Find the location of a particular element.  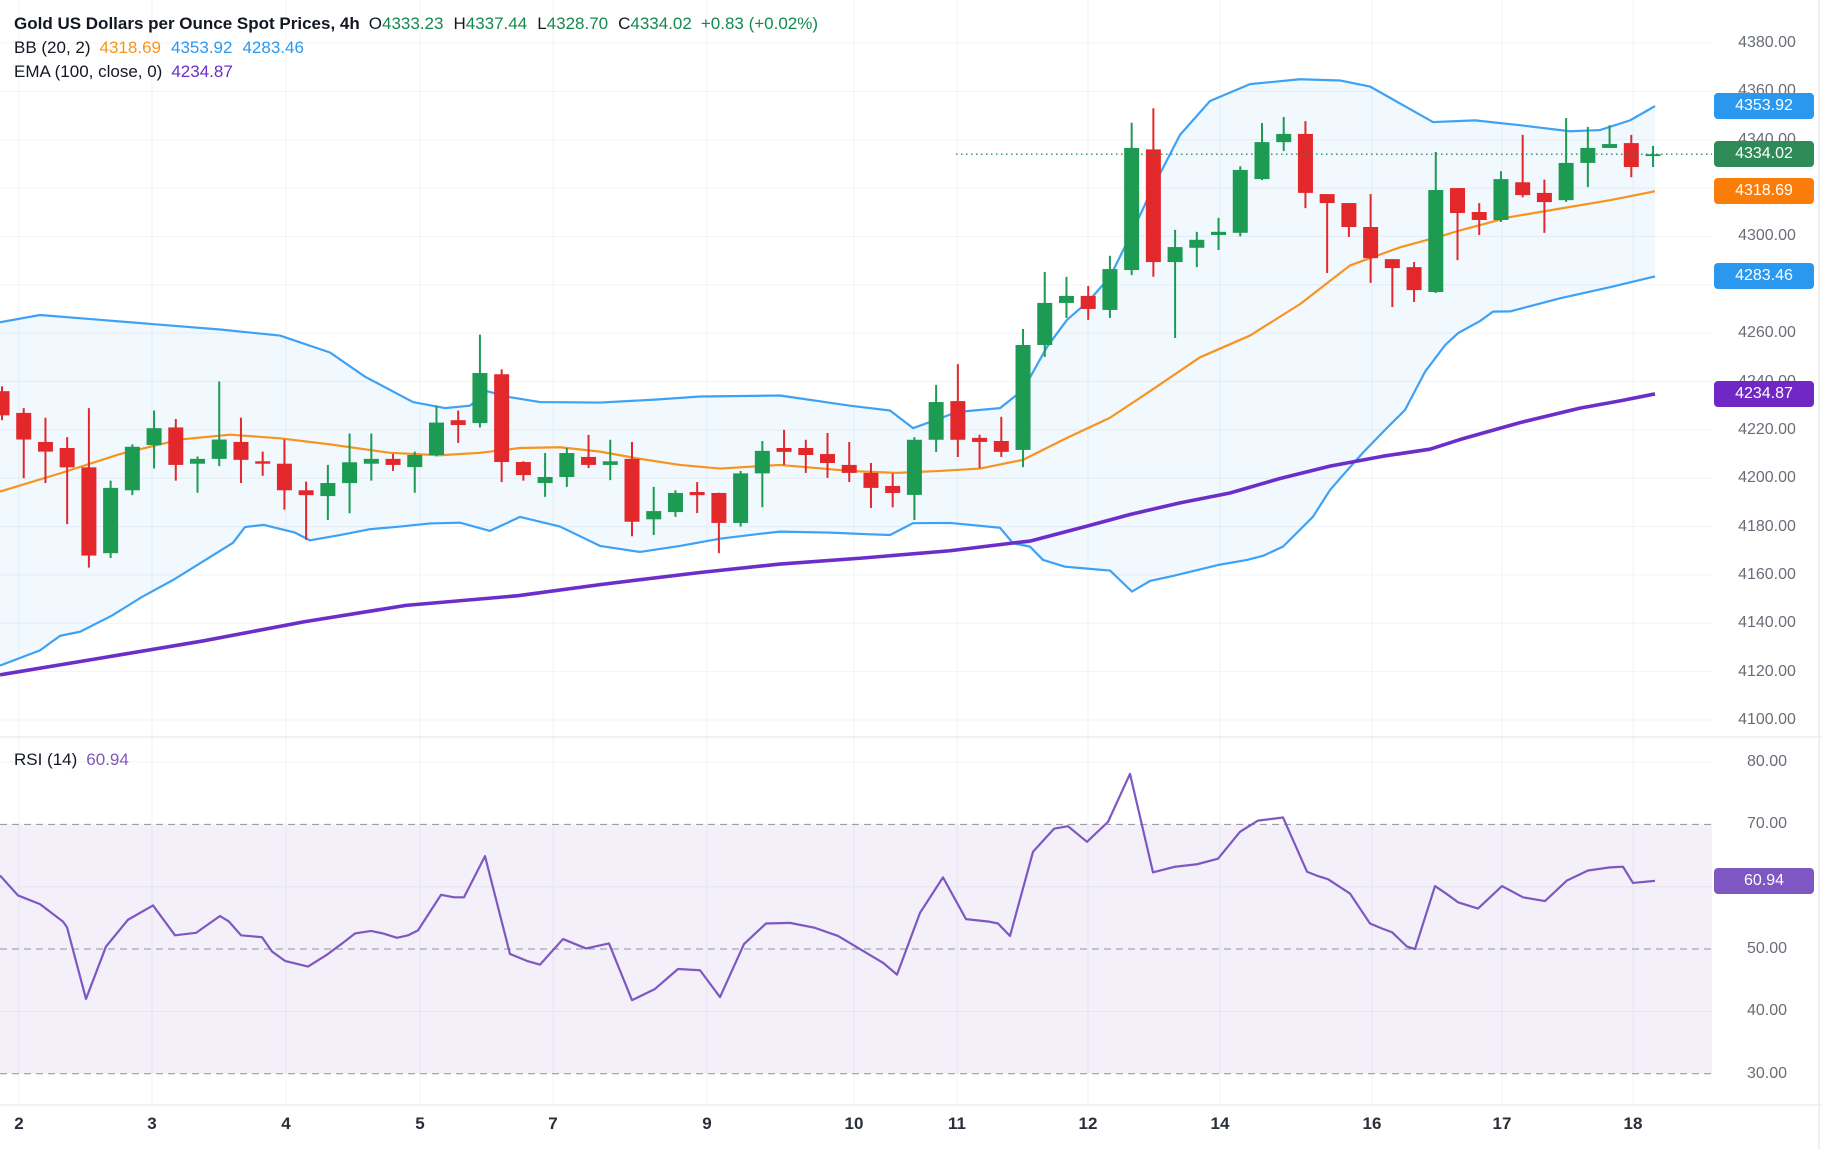

ema-indicator-values: 4234.87 is located at coordinates (201, 72).